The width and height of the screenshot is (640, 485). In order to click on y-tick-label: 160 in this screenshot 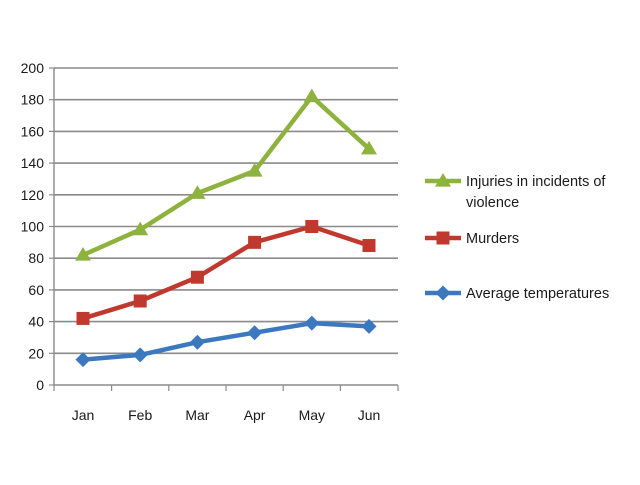, I will do `click(33, 131)`.